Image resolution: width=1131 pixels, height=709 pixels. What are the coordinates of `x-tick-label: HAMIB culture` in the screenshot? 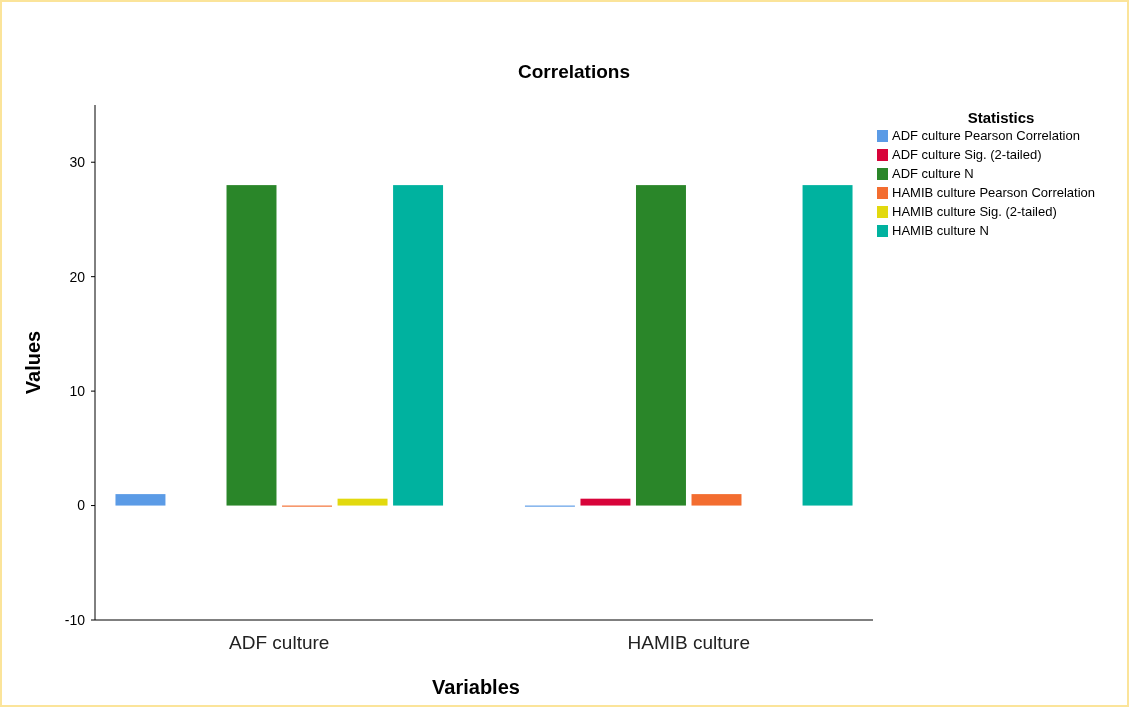 It's located at (688, 642).